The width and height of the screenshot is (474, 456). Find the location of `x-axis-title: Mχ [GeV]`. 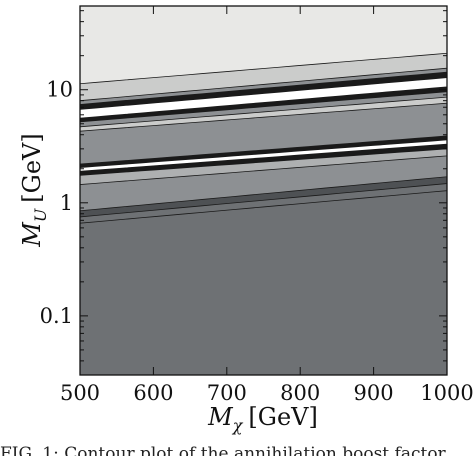

x-axis-title: Mχ [GeV] is located at coordinates (262, 419).